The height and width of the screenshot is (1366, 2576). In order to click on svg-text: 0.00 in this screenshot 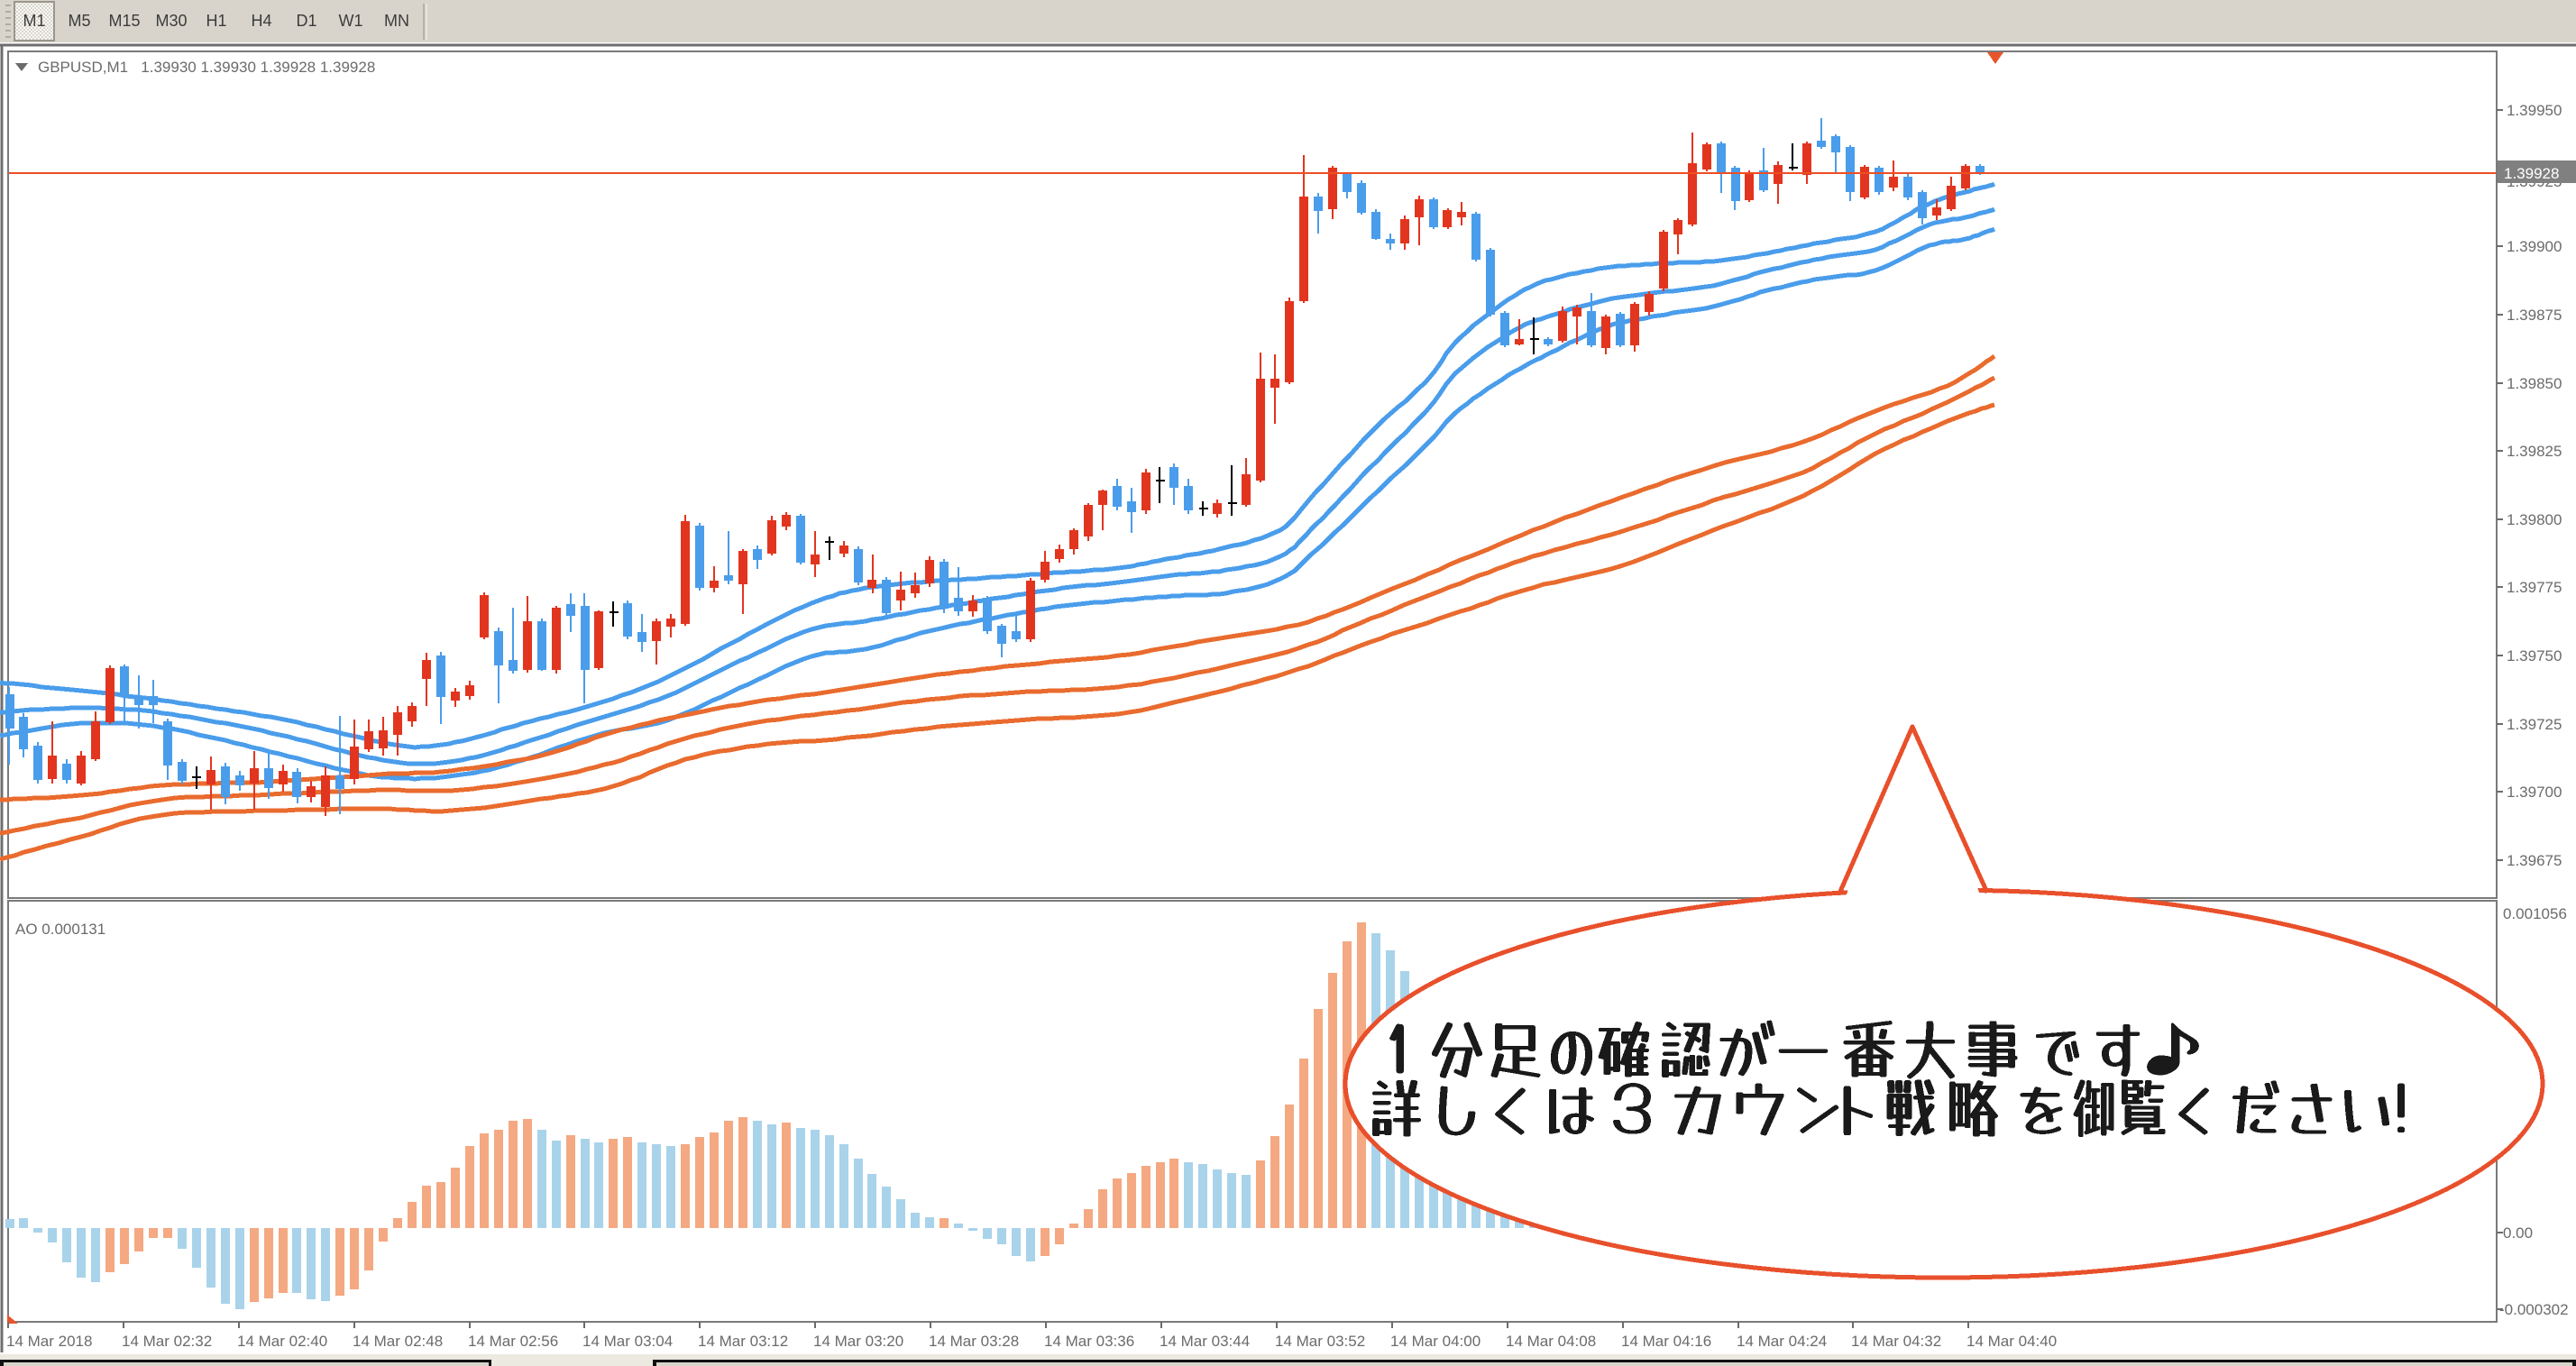, I will do `click(2518, 1233)`.